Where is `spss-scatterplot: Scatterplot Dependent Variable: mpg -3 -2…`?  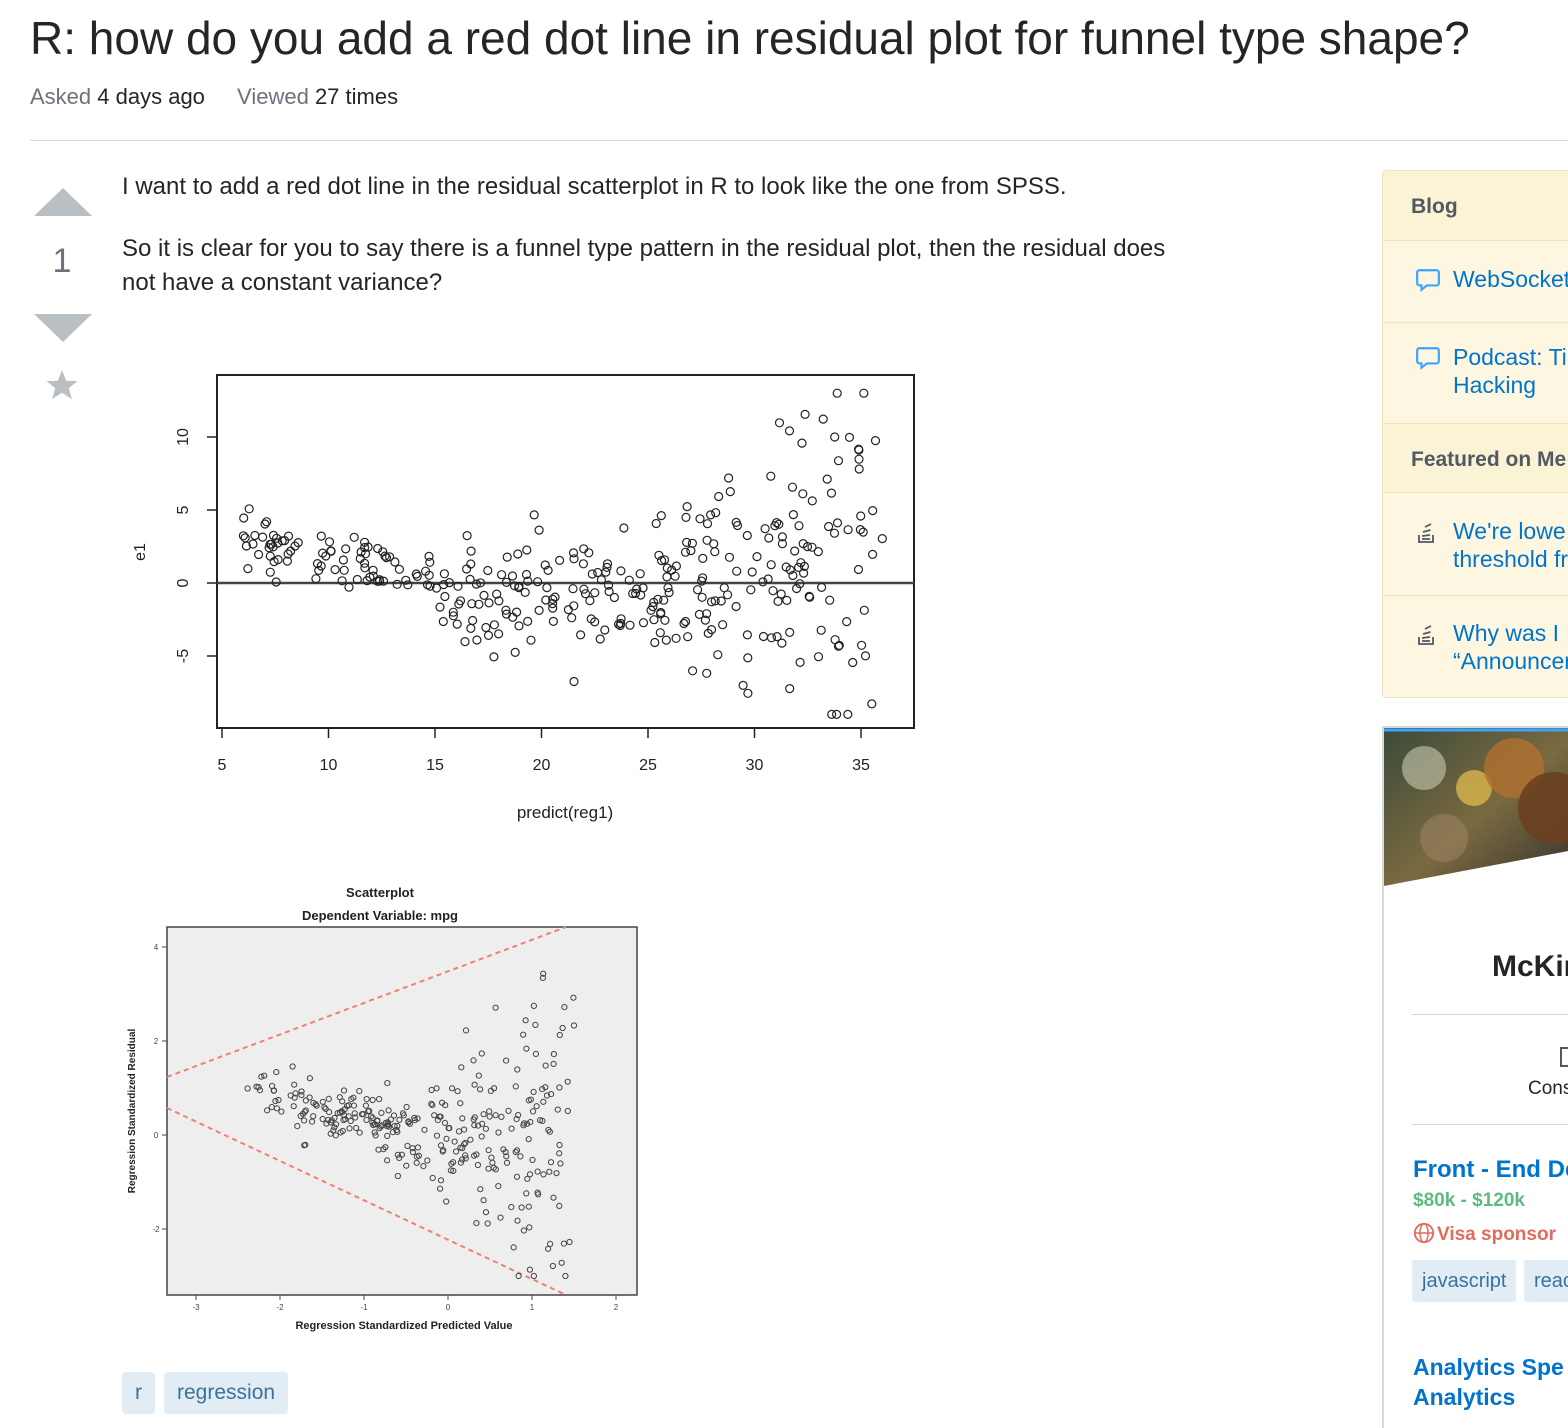
spss-scatterplot: Scatterplot Dependent Variable: mpg -3 -2… is located at coordinates (382, 1108).